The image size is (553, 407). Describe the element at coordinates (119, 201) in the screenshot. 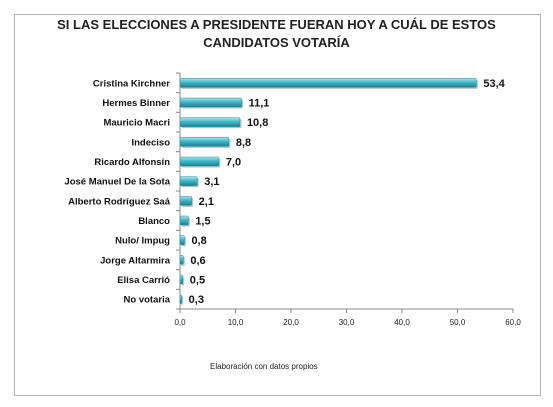

I see `category-label: Alberto Rodríguez Saá` at that location.